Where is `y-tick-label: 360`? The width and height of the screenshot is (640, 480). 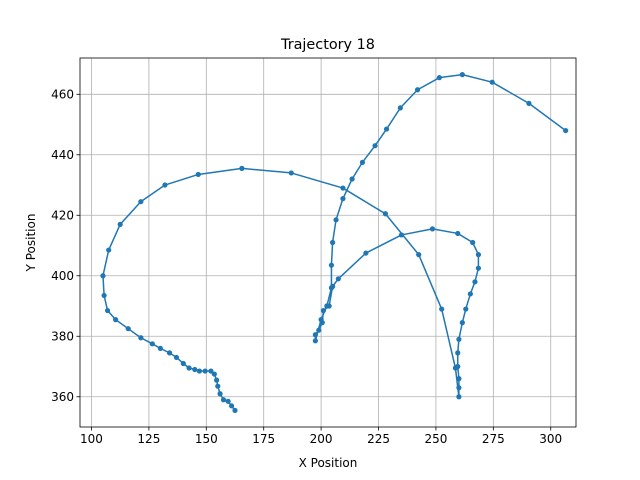 y-tick-label: 360 is located at coordinates (62, 397).